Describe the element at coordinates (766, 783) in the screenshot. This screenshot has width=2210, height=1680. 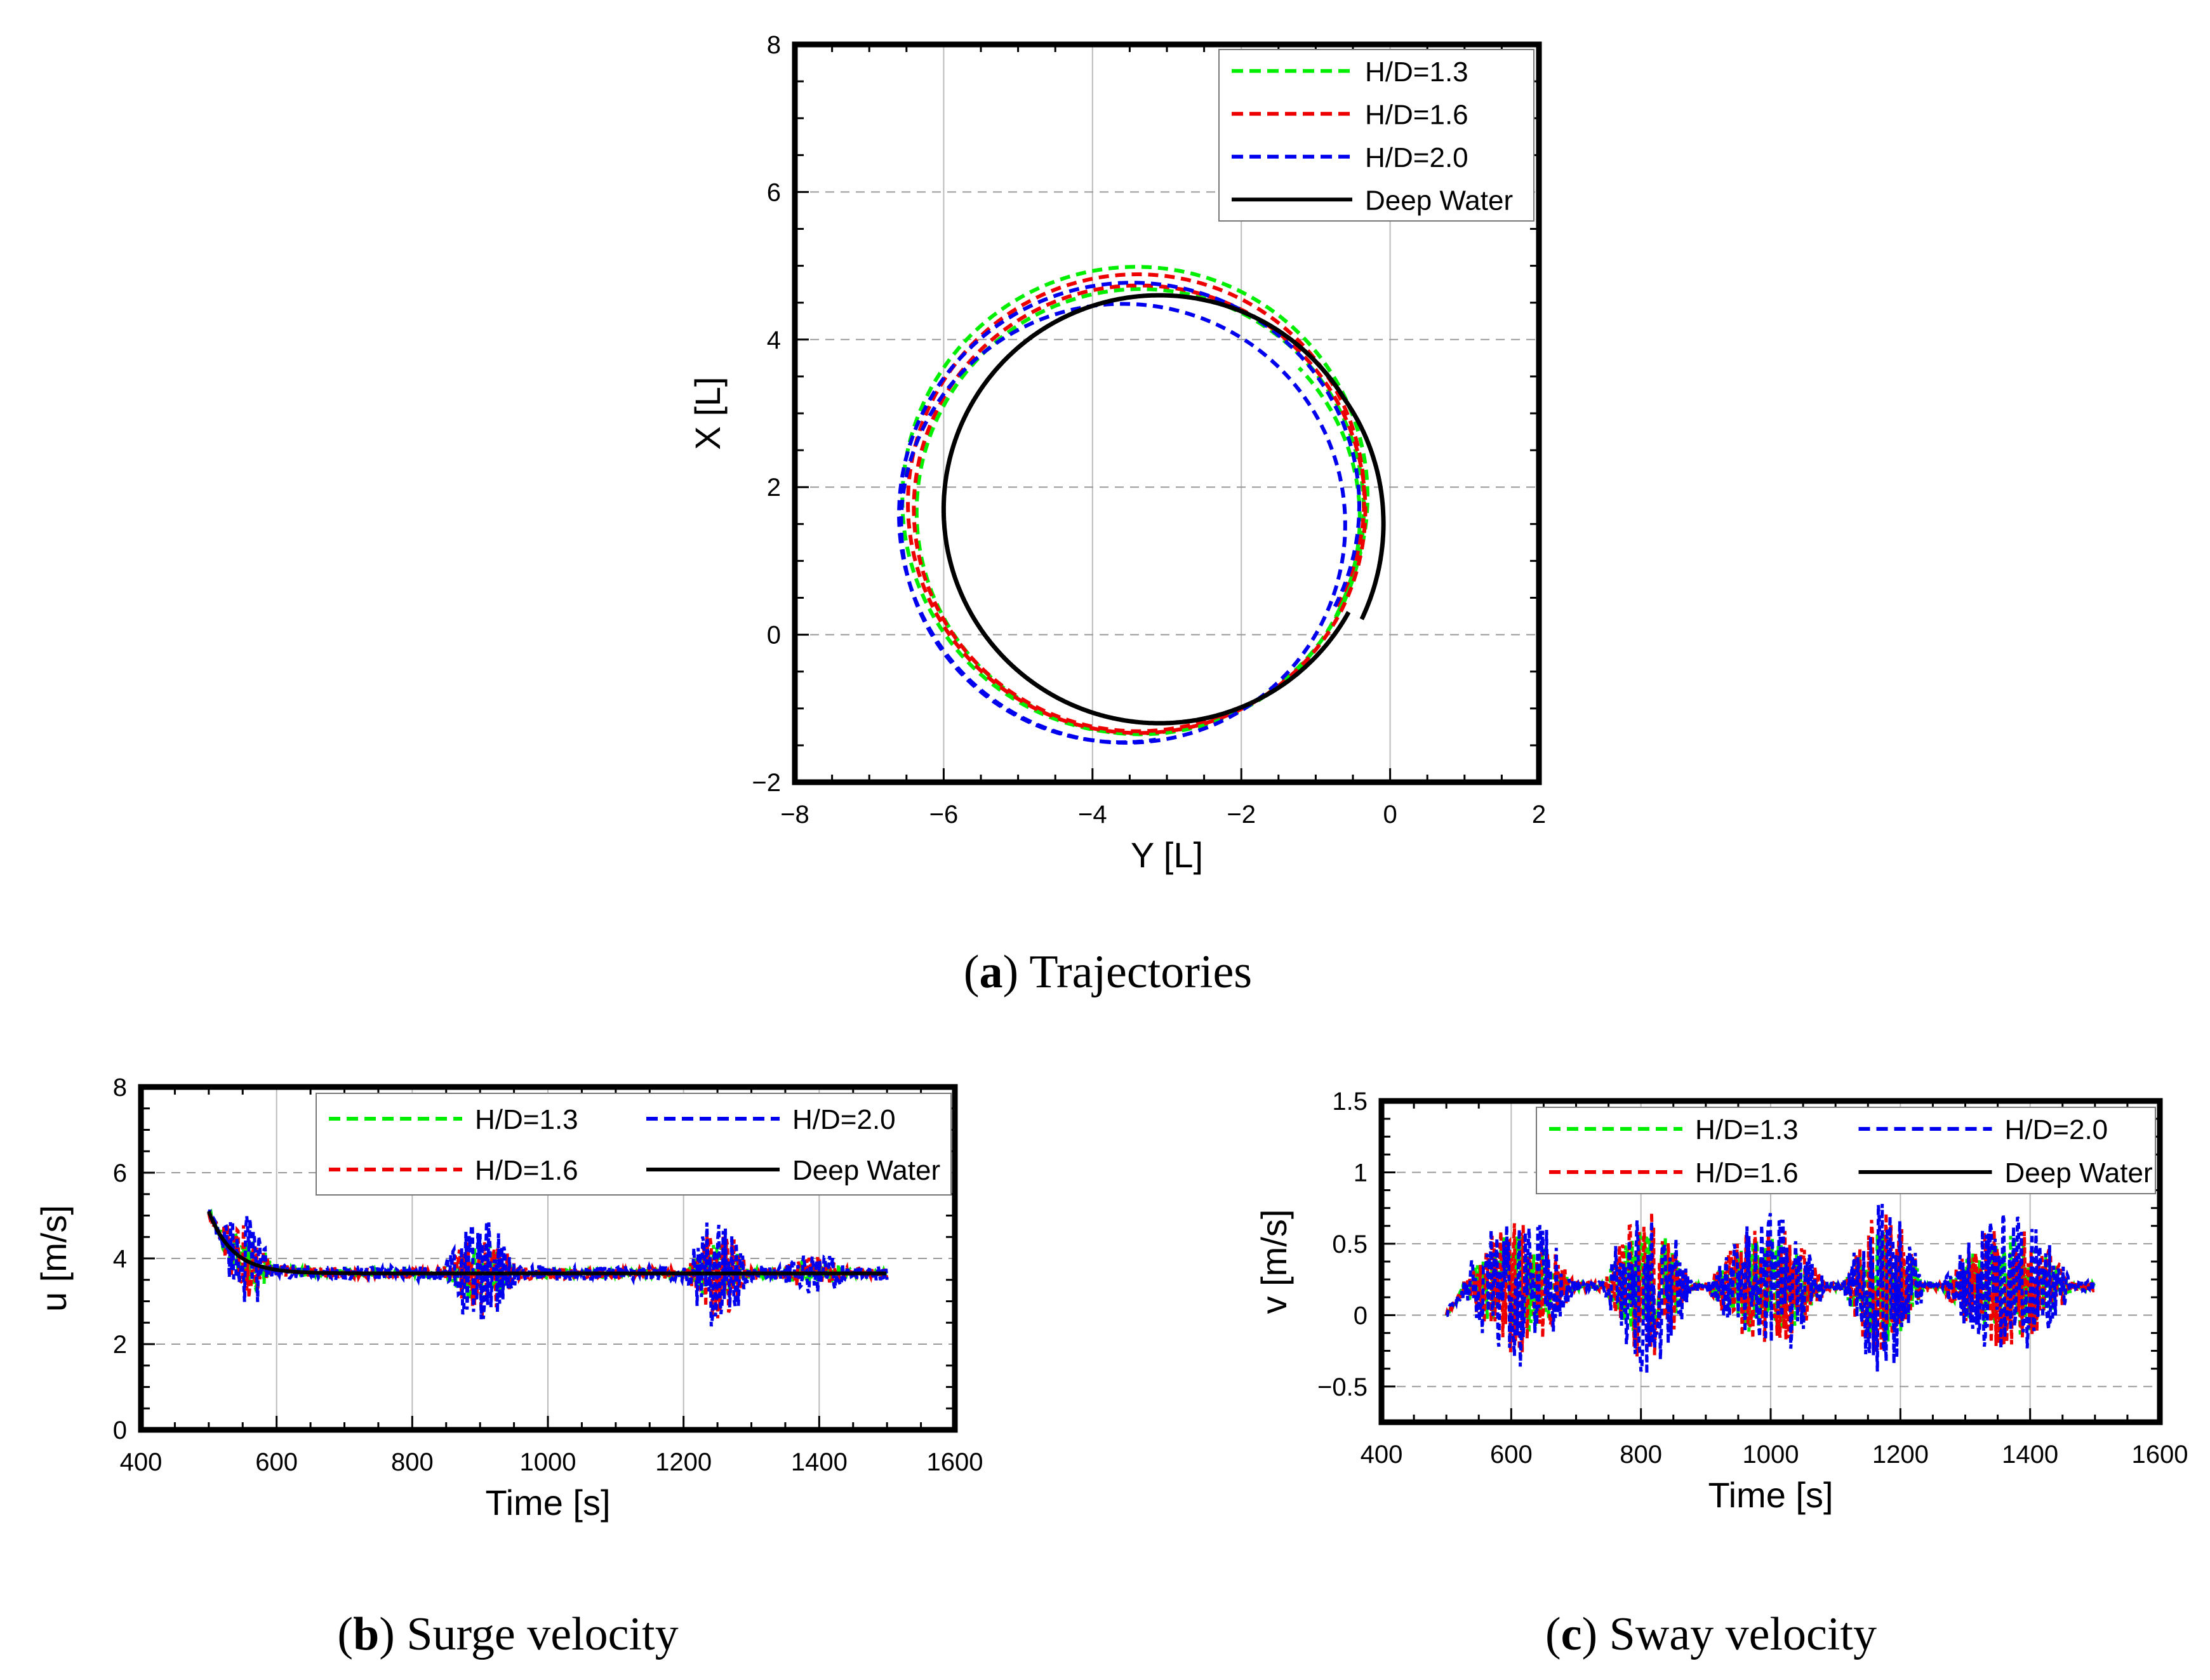
I see `y-tick-label: −2` at that location.